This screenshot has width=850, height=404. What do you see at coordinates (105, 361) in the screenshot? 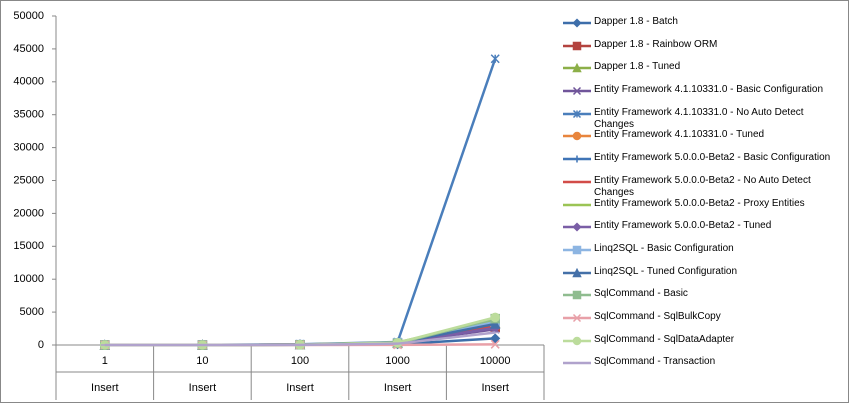
I see `x-tick-label: 1` at bounding box center [105, 361].